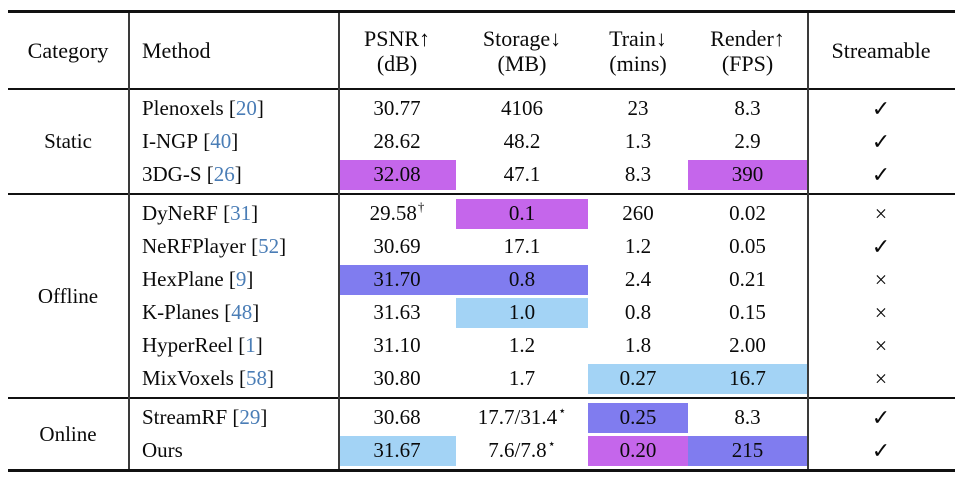  Describe the element at coordinates (266, 246) in the screenshot. I see `citation: [52]` at that location.